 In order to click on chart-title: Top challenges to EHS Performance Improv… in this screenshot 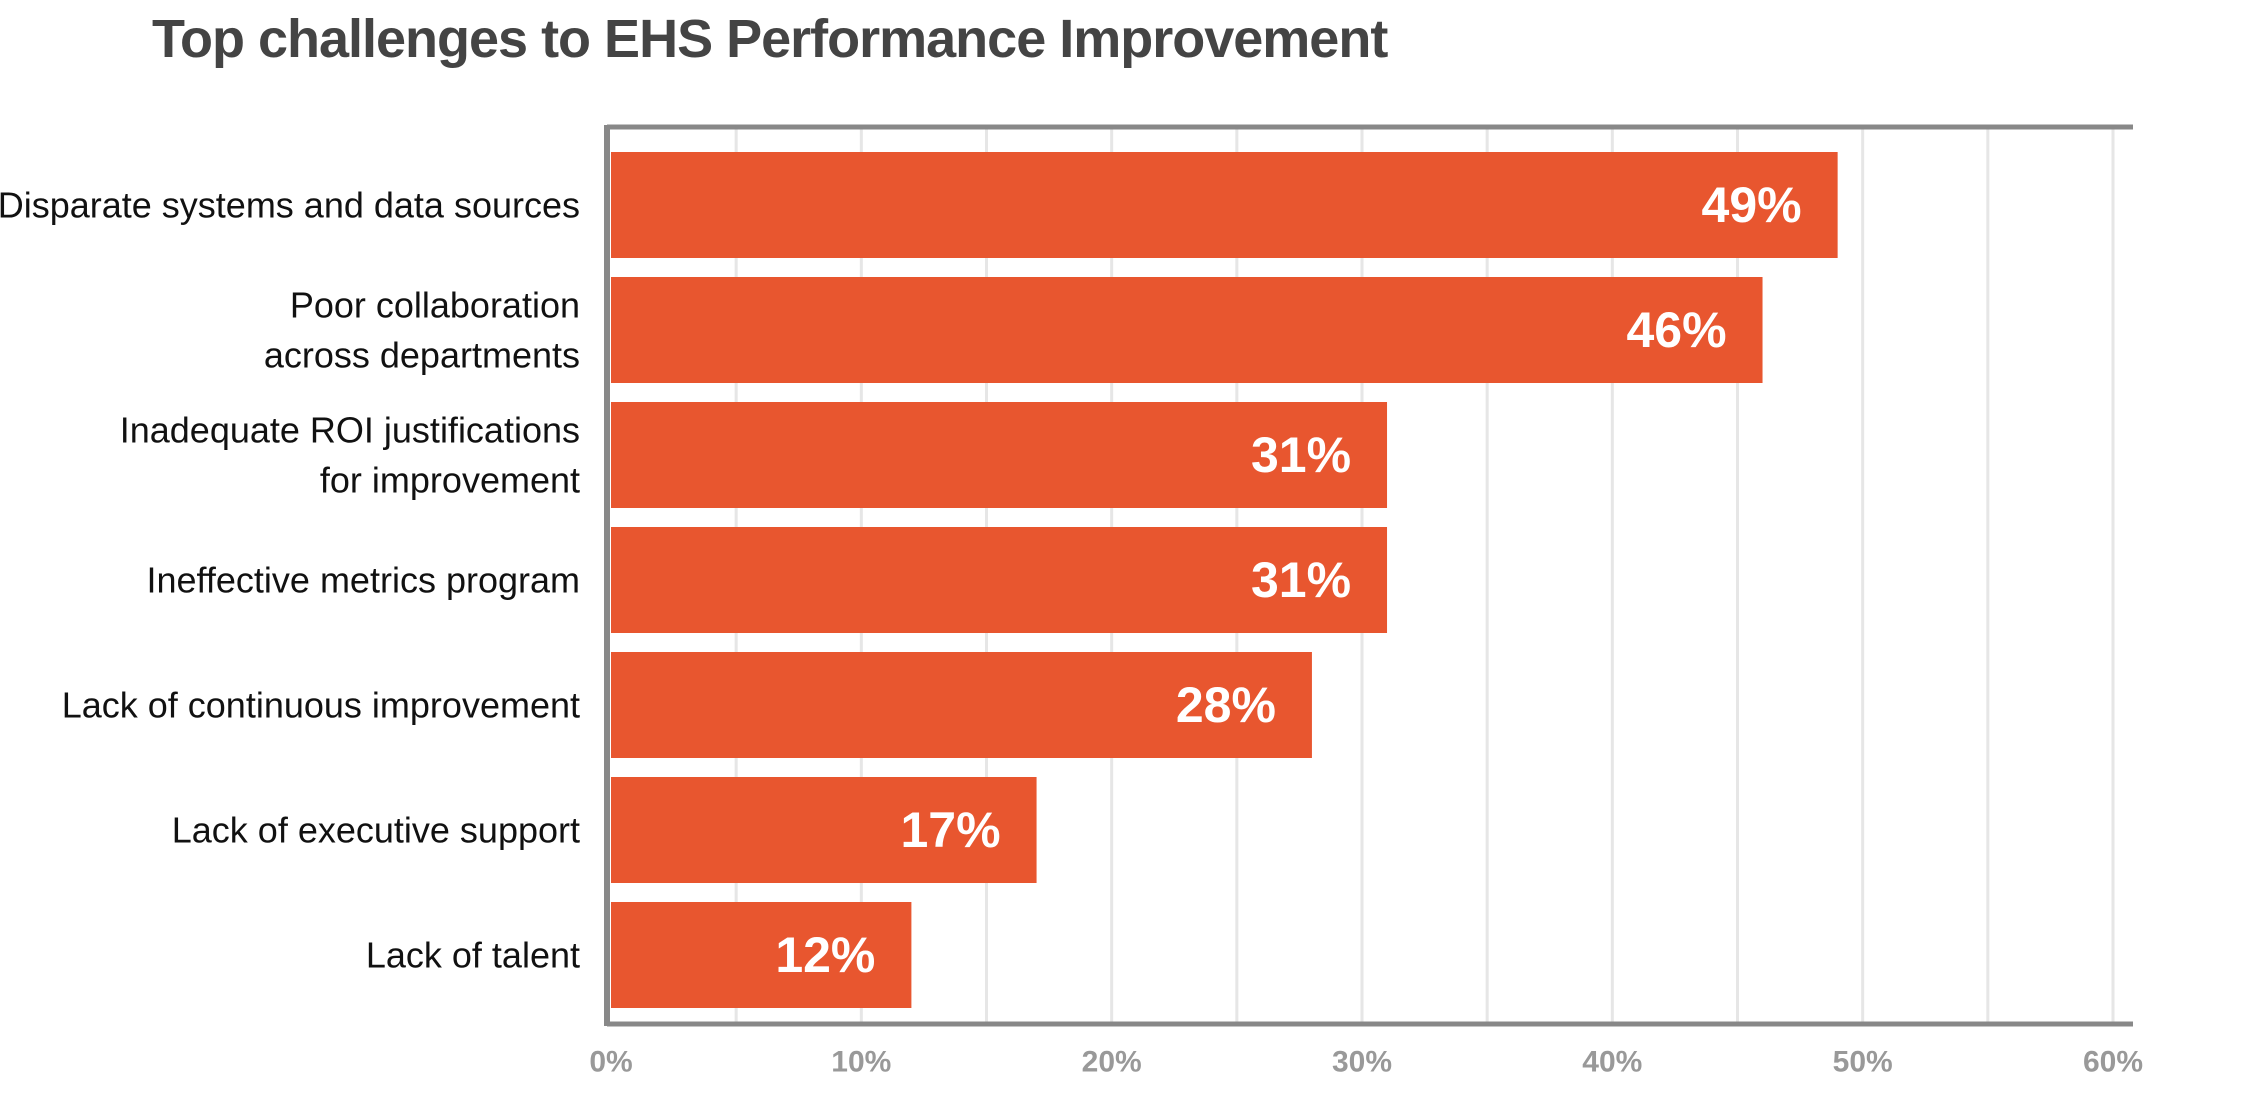, I will do `click(770, 39)`.